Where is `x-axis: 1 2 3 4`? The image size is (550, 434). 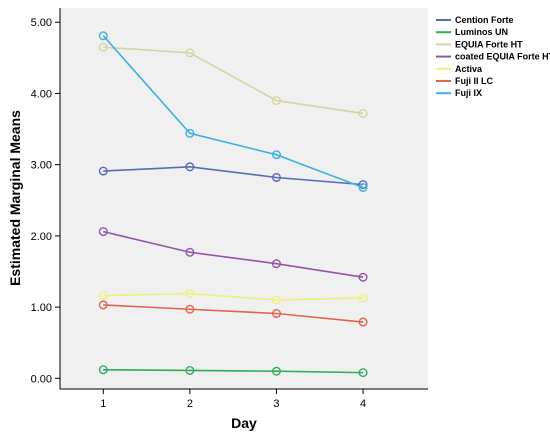 x-axis: 1 2 3 4 is located at coordinates (233, 399).